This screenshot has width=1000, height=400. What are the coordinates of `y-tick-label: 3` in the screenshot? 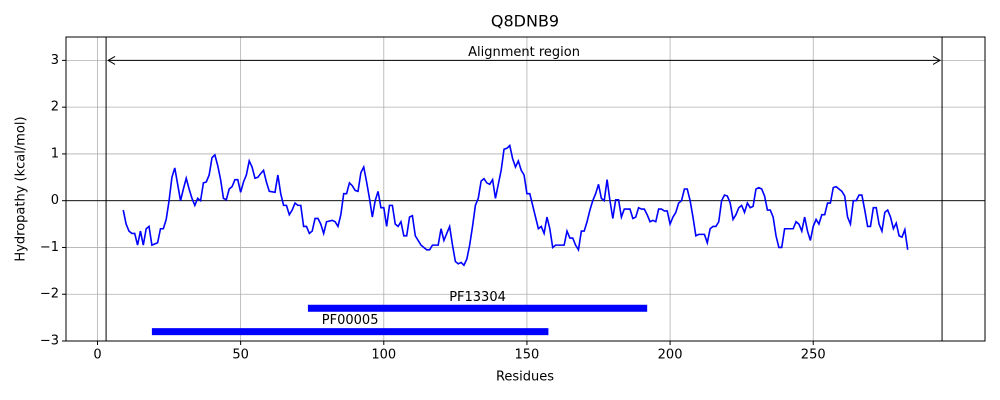 It's located at (55, 60).